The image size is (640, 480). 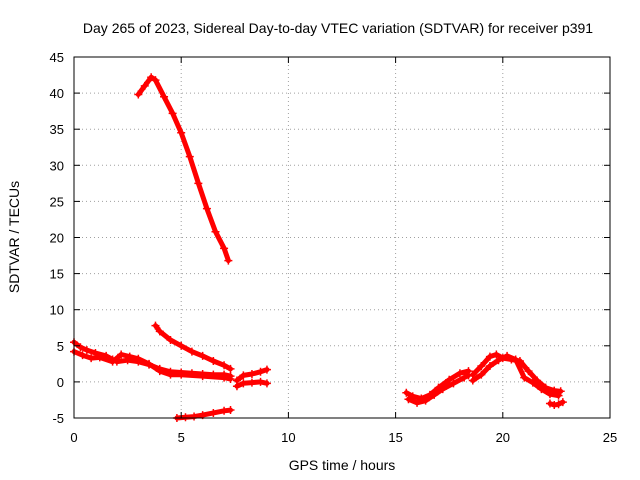 What do you see at coordinates (57, 57) in the screenshot?
I see `y-tick-label: 45` at bounding box center [57, 57].